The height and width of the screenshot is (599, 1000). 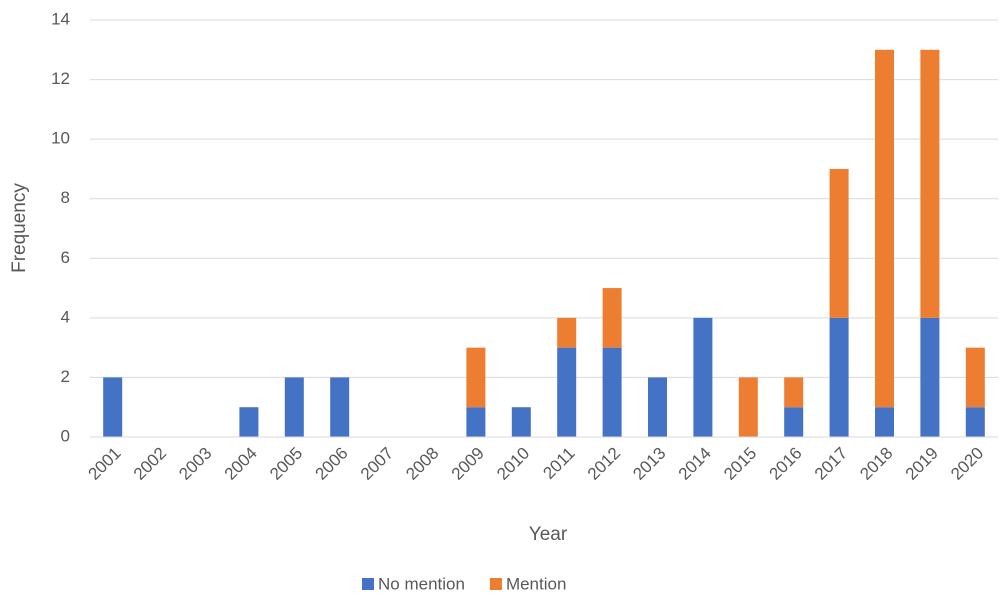 What do you see at coordinates (649, 464) in the screenshot?
I see `x-tick-label: 2013` at bounding box center [649, 464].